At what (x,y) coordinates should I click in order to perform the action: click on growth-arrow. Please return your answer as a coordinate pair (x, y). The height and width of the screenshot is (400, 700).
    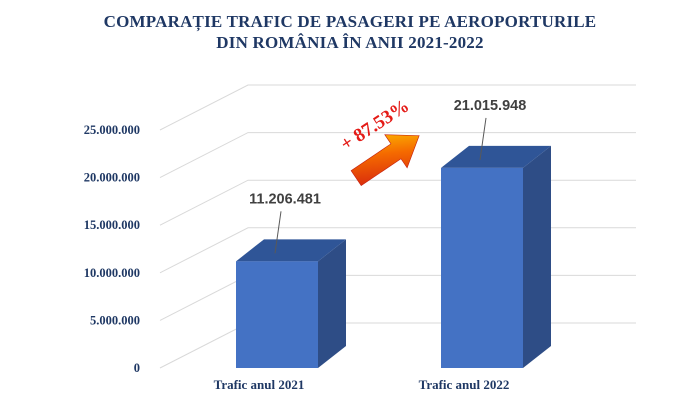
    Looking at the image, I should click on (385, 160).